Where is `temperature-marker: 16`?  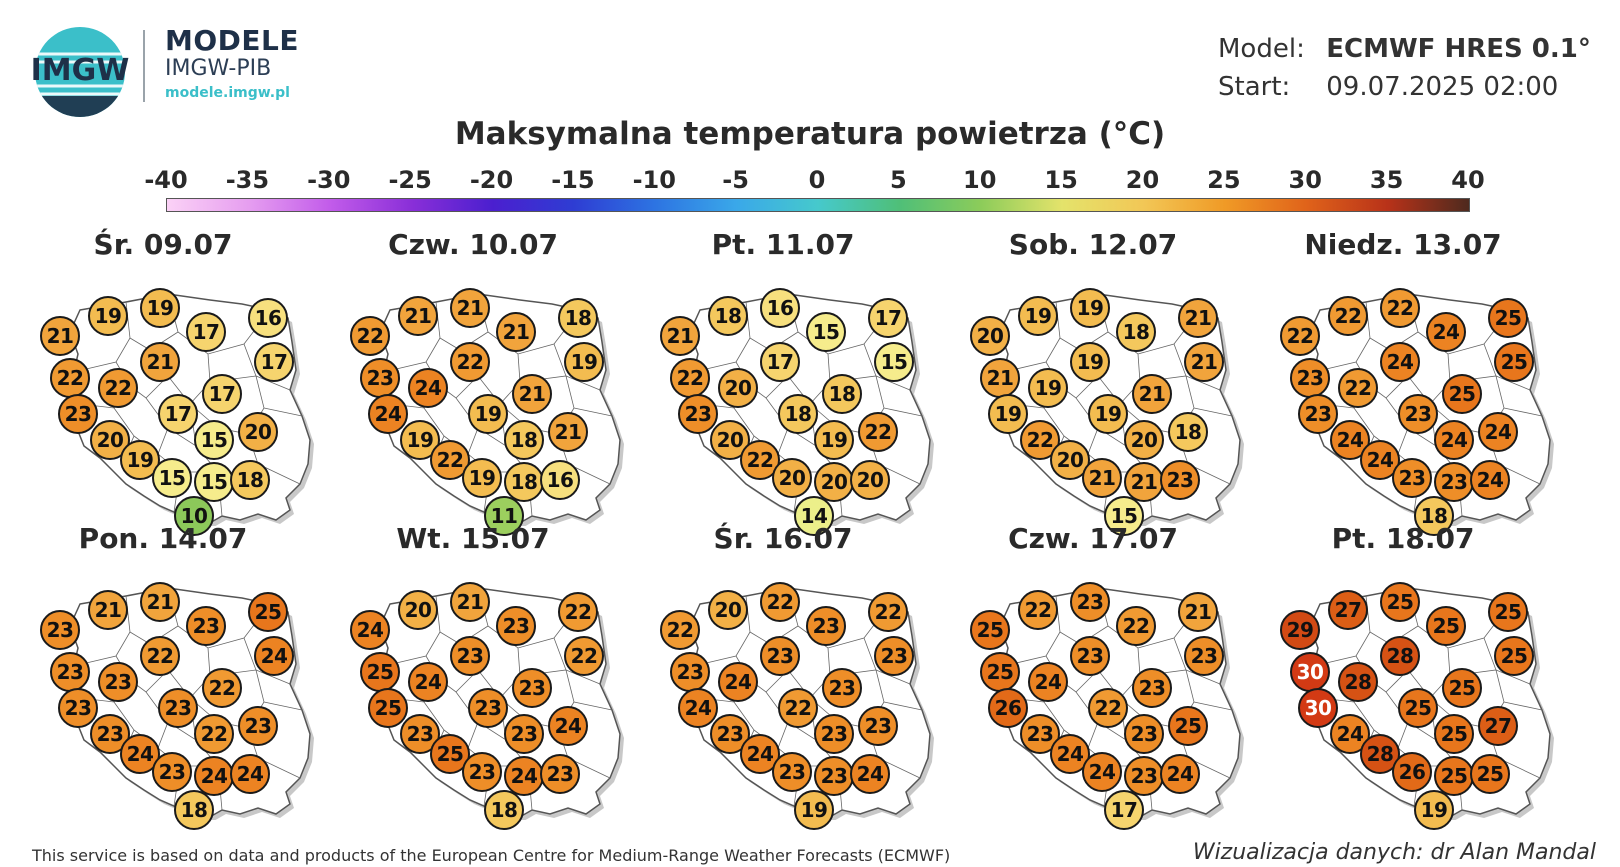
temperature-marker: 16 is located at coordinates (780, 308).